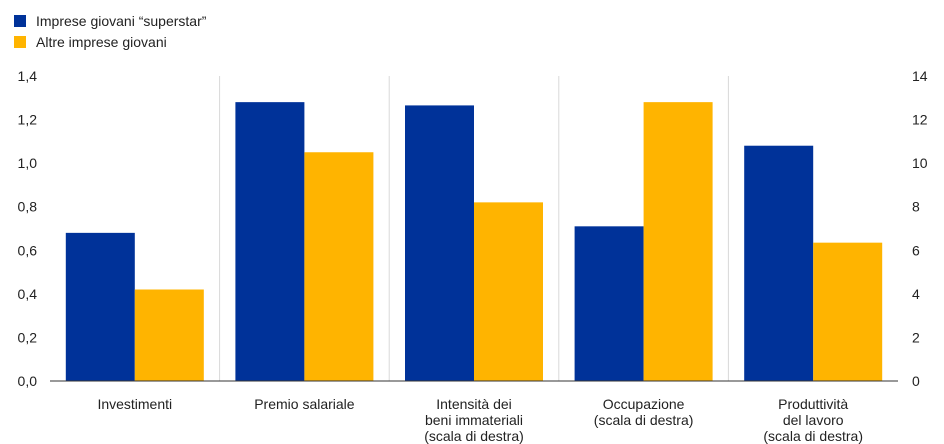  Describe the element at coordinates (28, 250) in the screenshot. I see `y-left-tick-label: 0,6` at that location.